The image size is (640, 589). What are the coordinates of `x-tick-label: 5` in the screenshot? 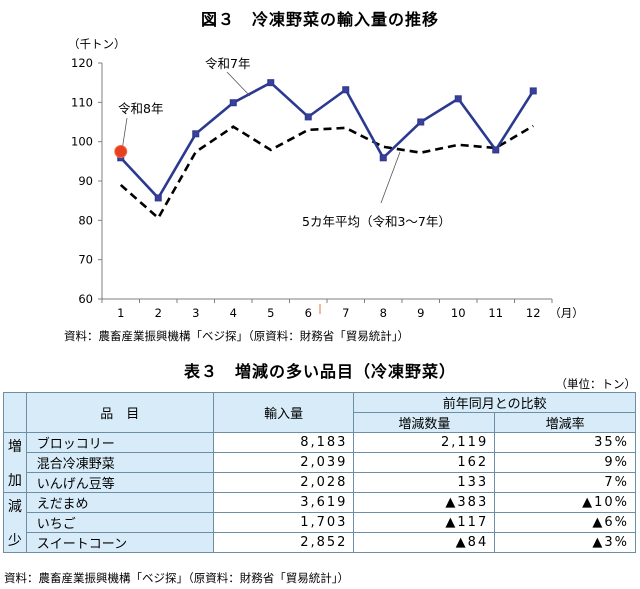 It's located at (270, 313).